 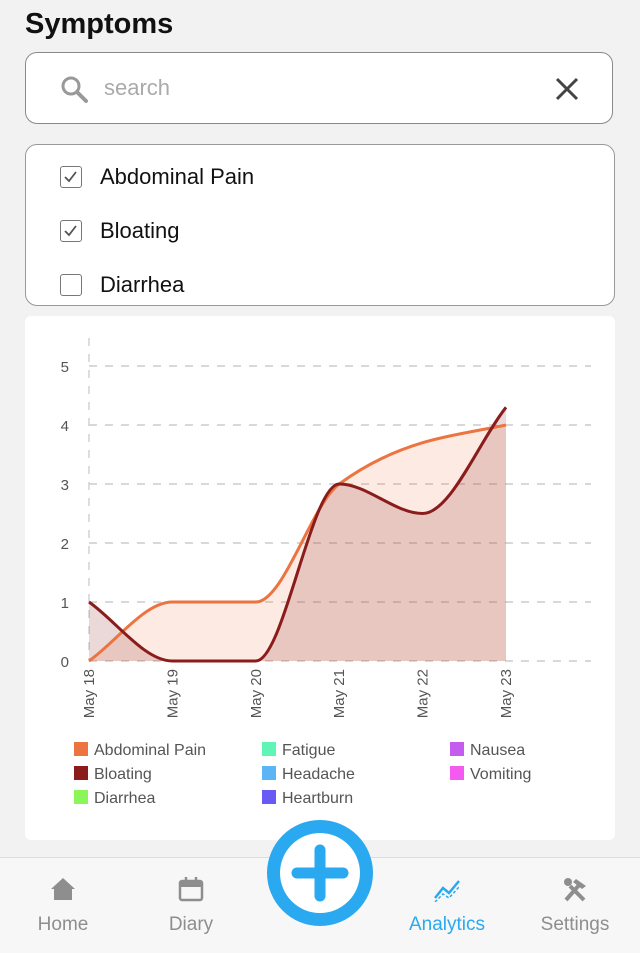 I want to click on symptom-item: Bloating, so click(x=120, y=231).